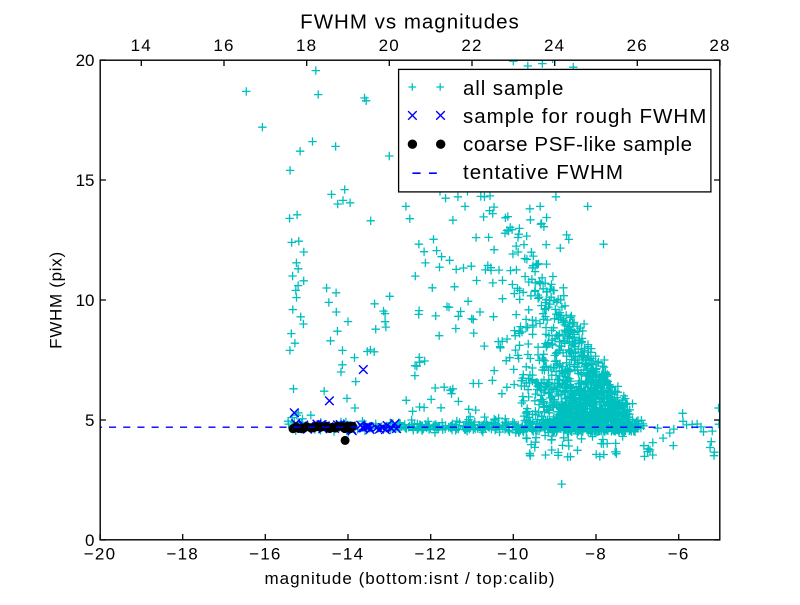 The height and width of the screenshot is (605, 800). I want to click on svg-text: −12, so click(430, 554).